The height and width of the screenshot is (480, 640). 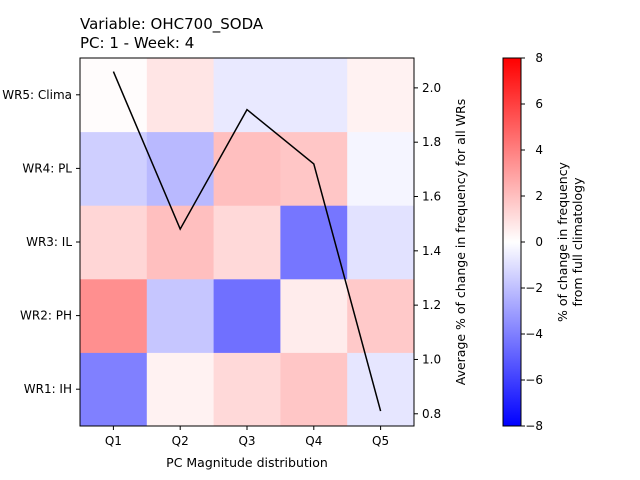 I want to click on x-tick-label: Q4, so click(x=313, y=441).